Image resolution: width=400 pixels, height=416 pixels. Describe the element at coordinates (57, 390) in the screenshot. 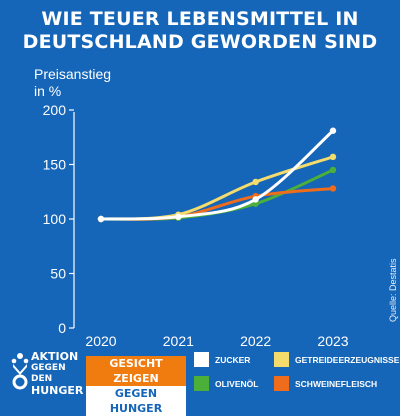

I see `logo-line-3: HUNGER` at that location.